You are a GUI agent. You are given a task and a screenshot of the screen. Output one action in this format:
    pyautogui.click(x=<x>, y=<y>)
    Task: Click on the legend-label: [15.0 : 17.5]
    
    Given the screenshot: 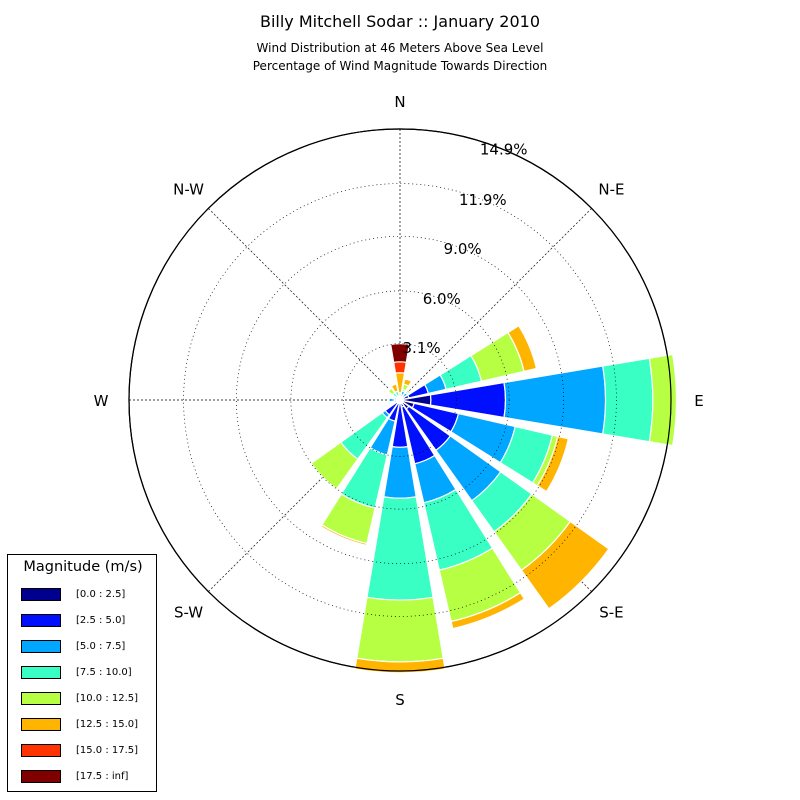 What is the action you would take?
    pyautogui.click(x=107, y=750)
    